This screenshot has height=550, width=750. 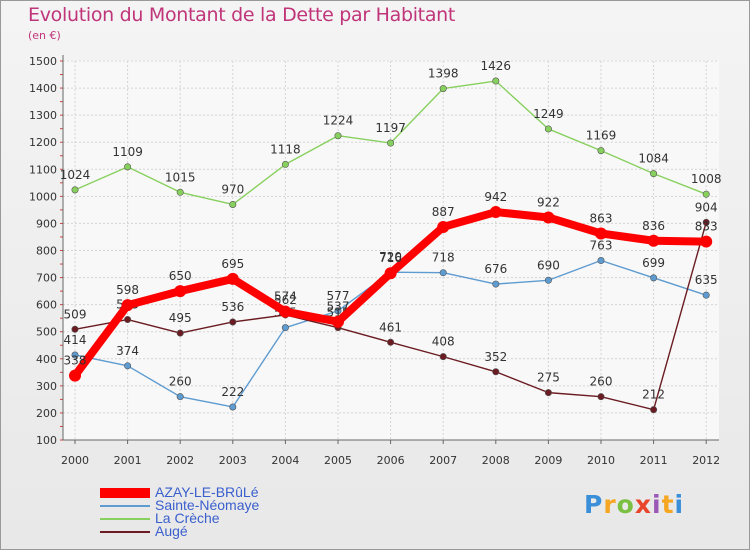 What do you see at coordinates (548, 202) in the screenshot?
I see `data-label: 922` at bounding box center [548, 202].